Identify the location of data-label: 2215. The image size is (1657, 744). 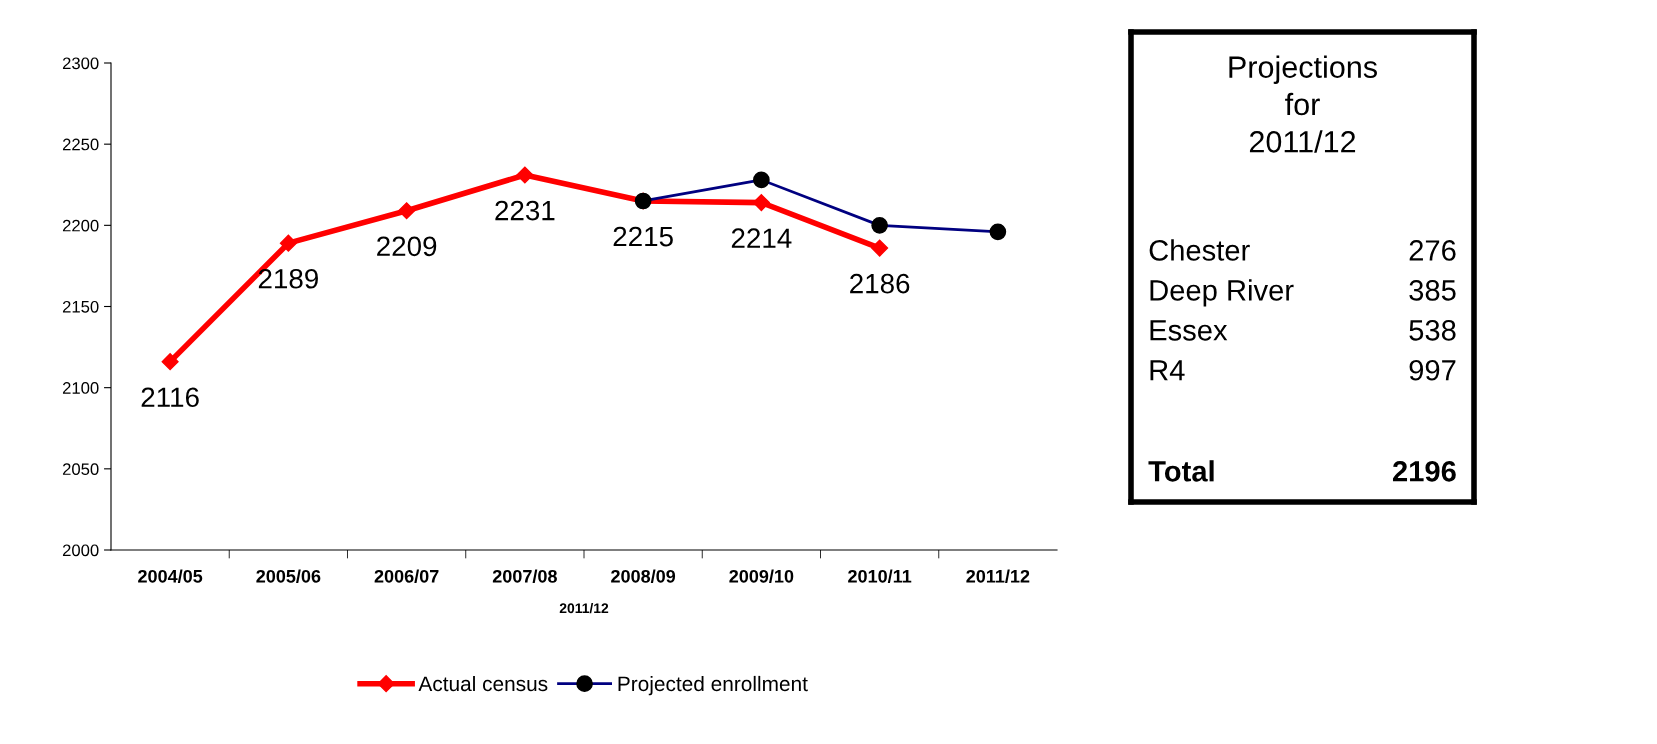
(643, 236).